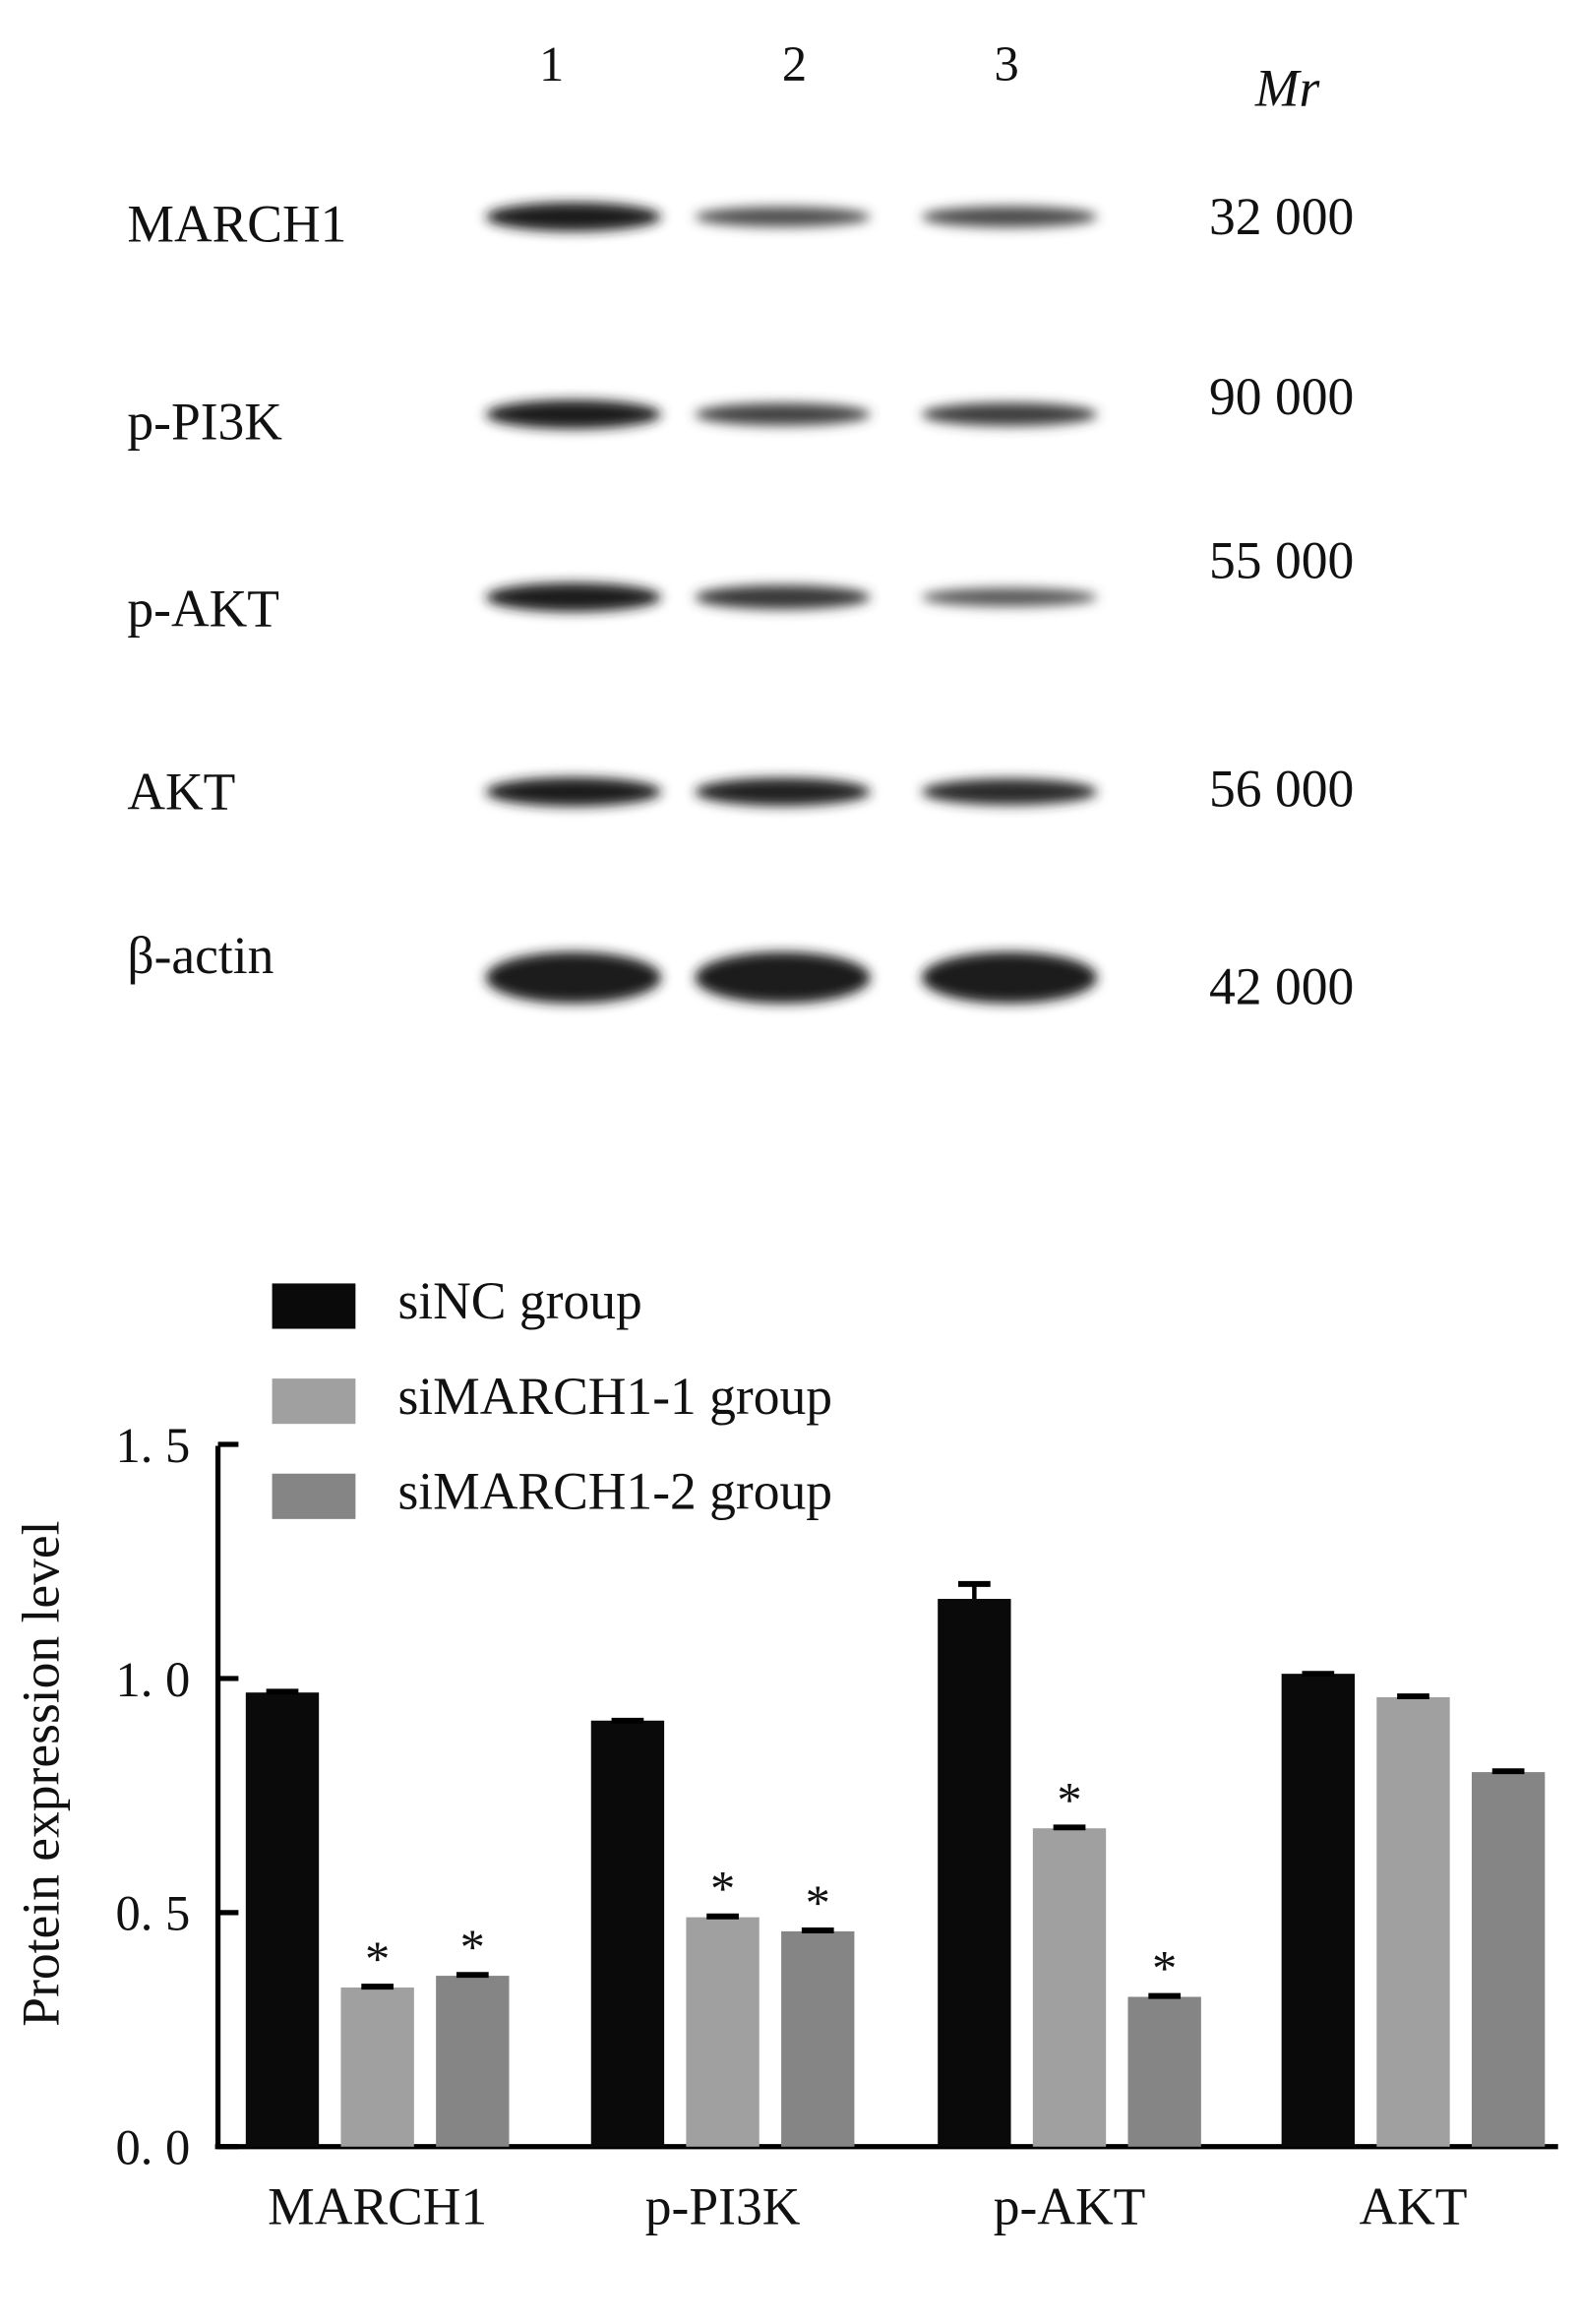  I want to click on mr-value: 42 000, so click(1282, 985).